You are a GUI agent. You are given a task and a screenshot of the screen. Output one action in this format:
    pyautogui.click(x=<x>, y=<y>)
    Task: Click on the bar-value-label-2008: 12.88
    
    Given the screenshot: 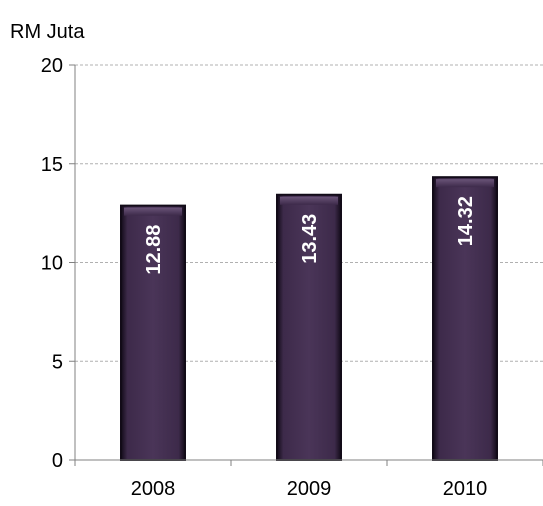 What is the action you would take?
    pyautogui.click(x=154, y=250)
    